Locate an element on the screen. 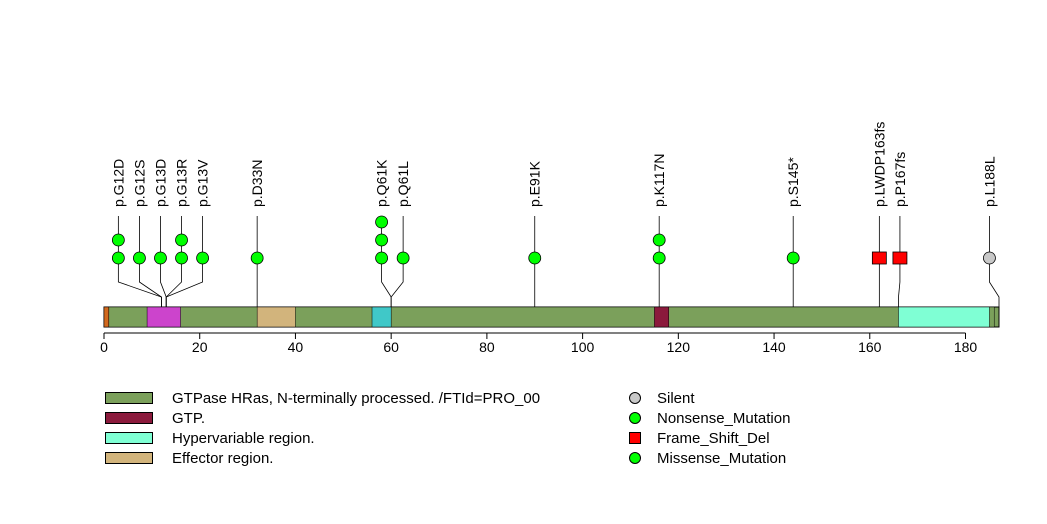  mutation-label: p.G13R is located at coordinates (182, 183).